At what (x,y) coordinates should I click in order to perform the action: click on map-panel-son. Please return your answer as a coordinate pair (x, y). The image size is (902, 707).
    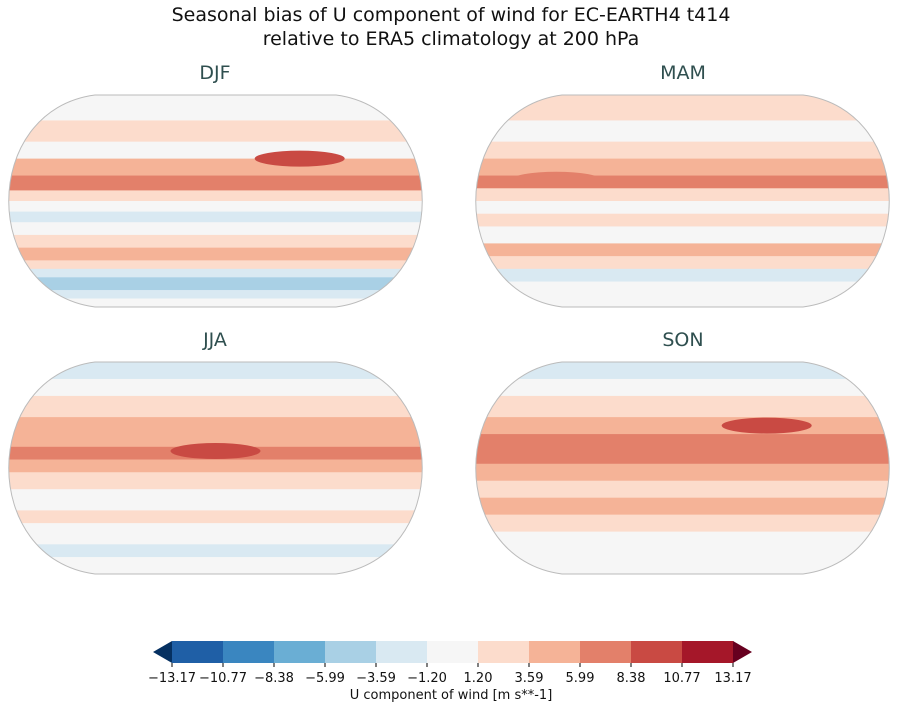
    Looking at the image, I should click on (682, 468).